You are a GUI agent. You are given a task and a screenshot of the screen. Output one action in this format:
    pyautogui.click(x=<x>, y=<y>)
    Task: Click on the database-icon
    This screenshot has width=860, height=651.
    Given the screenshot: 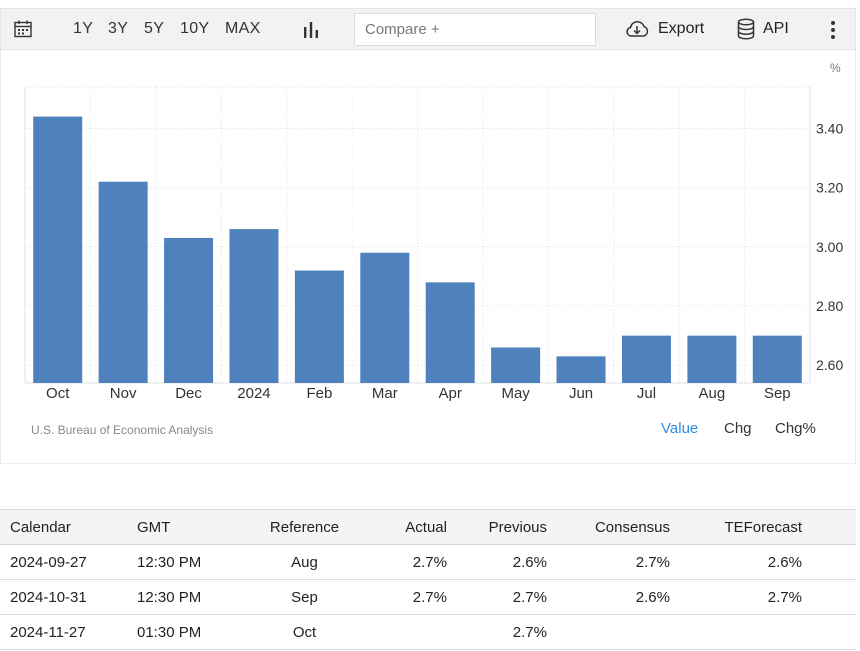 What is the action you would take?
    pyautogui.click(x=746, y=29)
    